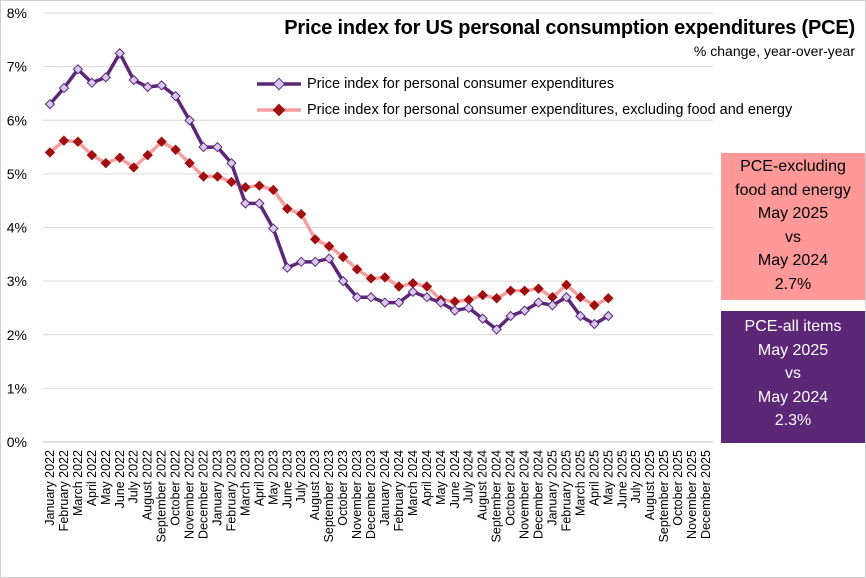 The width and height of the screenshot is (866, 578). What do you see at coordinates (399, 490) in the screenshot?
I see `x-tick-label: February 2024` at bounding box center [399, 490].